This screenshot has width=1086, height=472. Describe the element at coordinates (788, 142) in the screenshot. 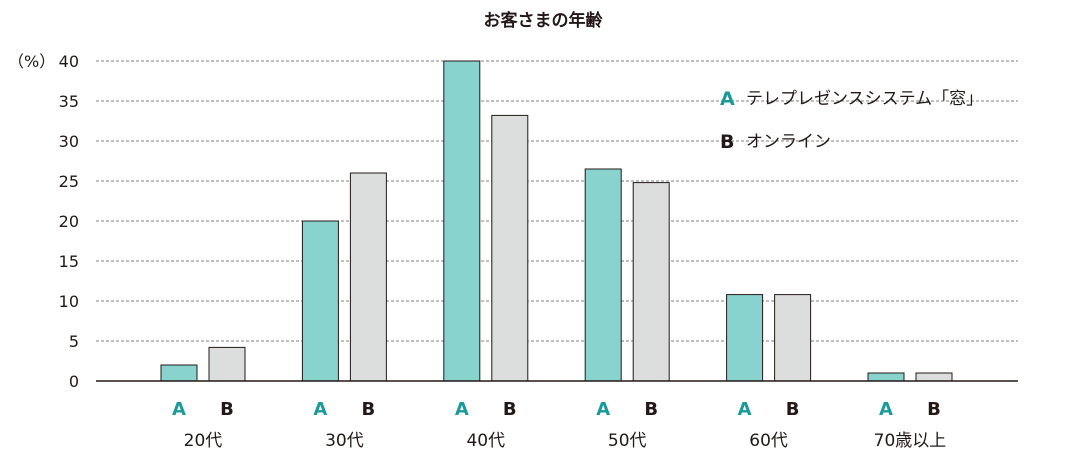

I see `legend-label-b: オンライン` at that location.